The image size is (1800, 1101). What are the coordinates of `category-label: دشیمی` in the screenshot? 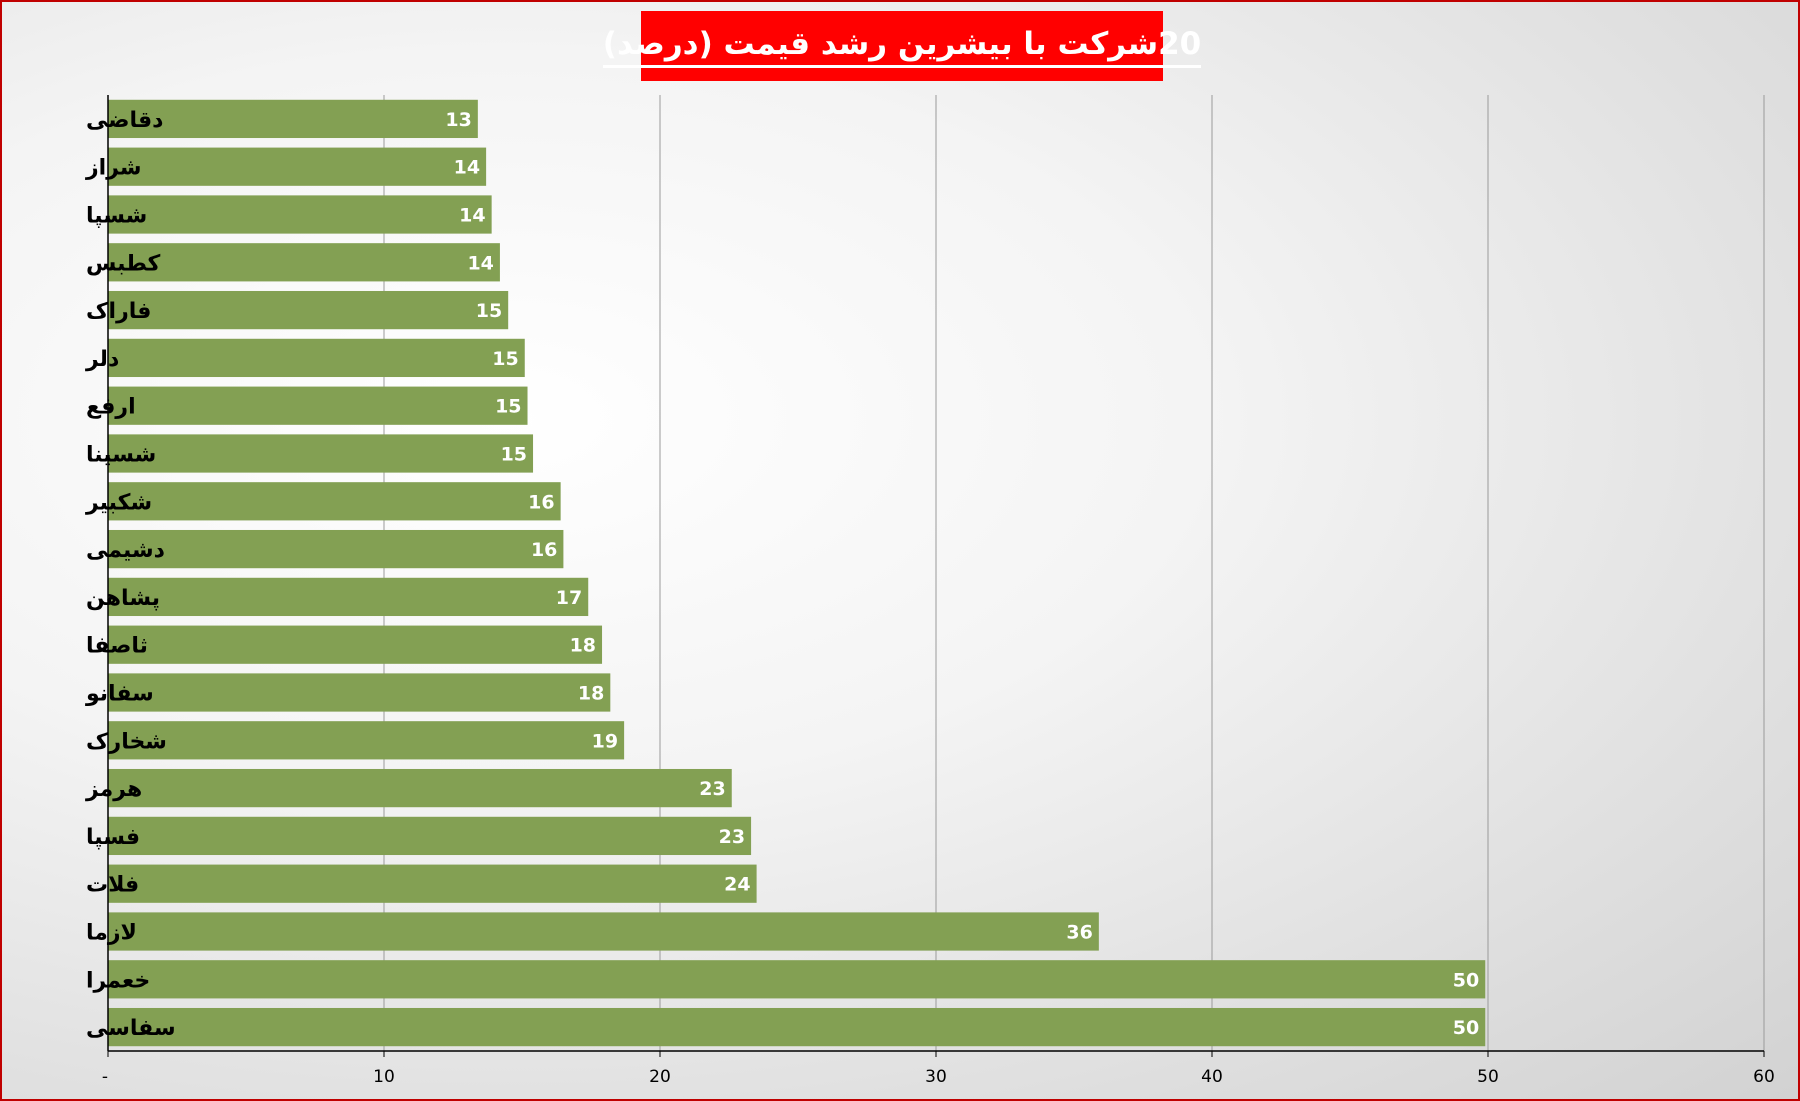 It's located at (125, 550).